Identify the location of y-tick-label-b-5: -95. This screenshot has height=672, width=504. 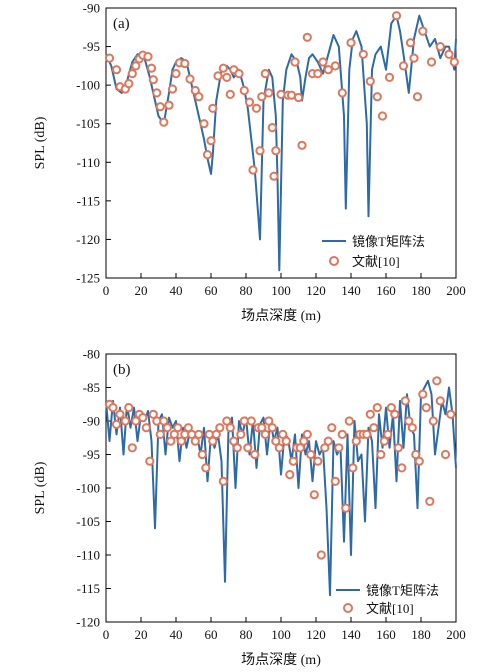
(91, 454).